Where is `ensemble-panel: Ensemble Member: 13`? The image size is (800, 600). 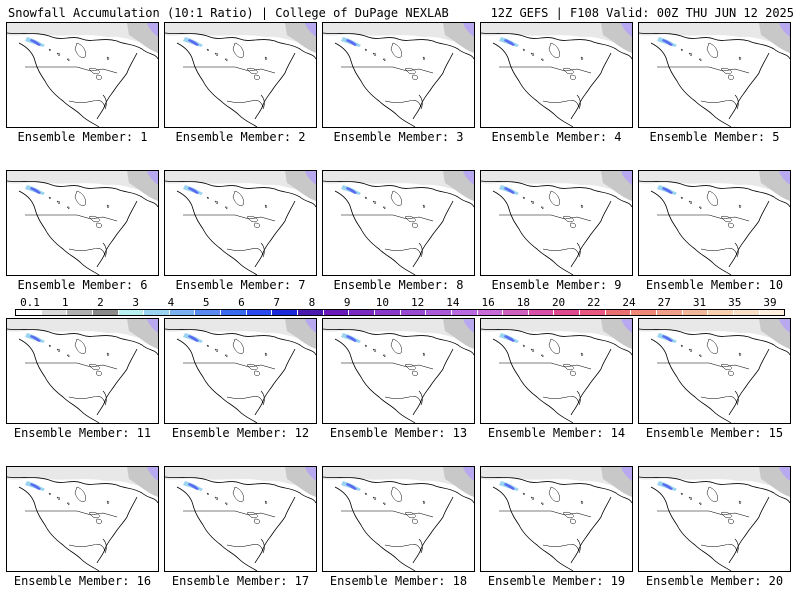
ensemble-panel: Ensemble Member: 13 is located at coordinates (398, 379).